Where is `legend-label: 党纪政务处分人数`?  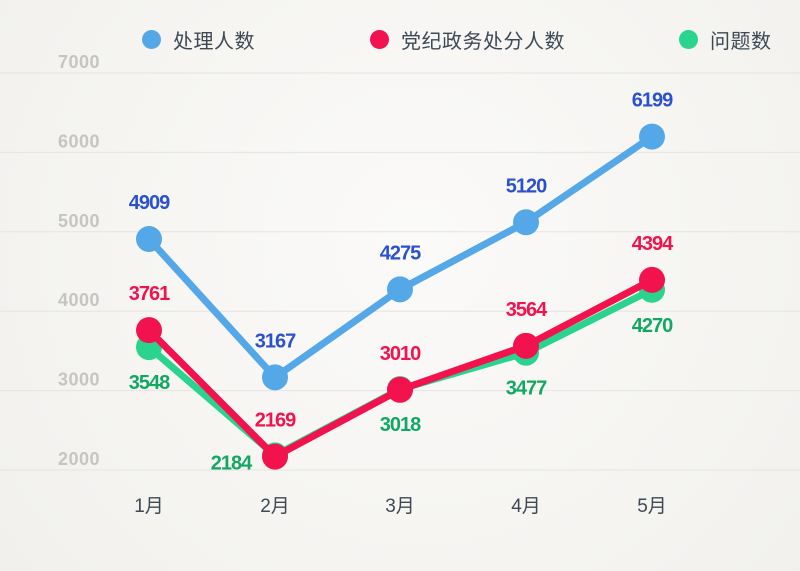
legend-label: 党纪政务处分人数 is located at coordinates (483, 41).